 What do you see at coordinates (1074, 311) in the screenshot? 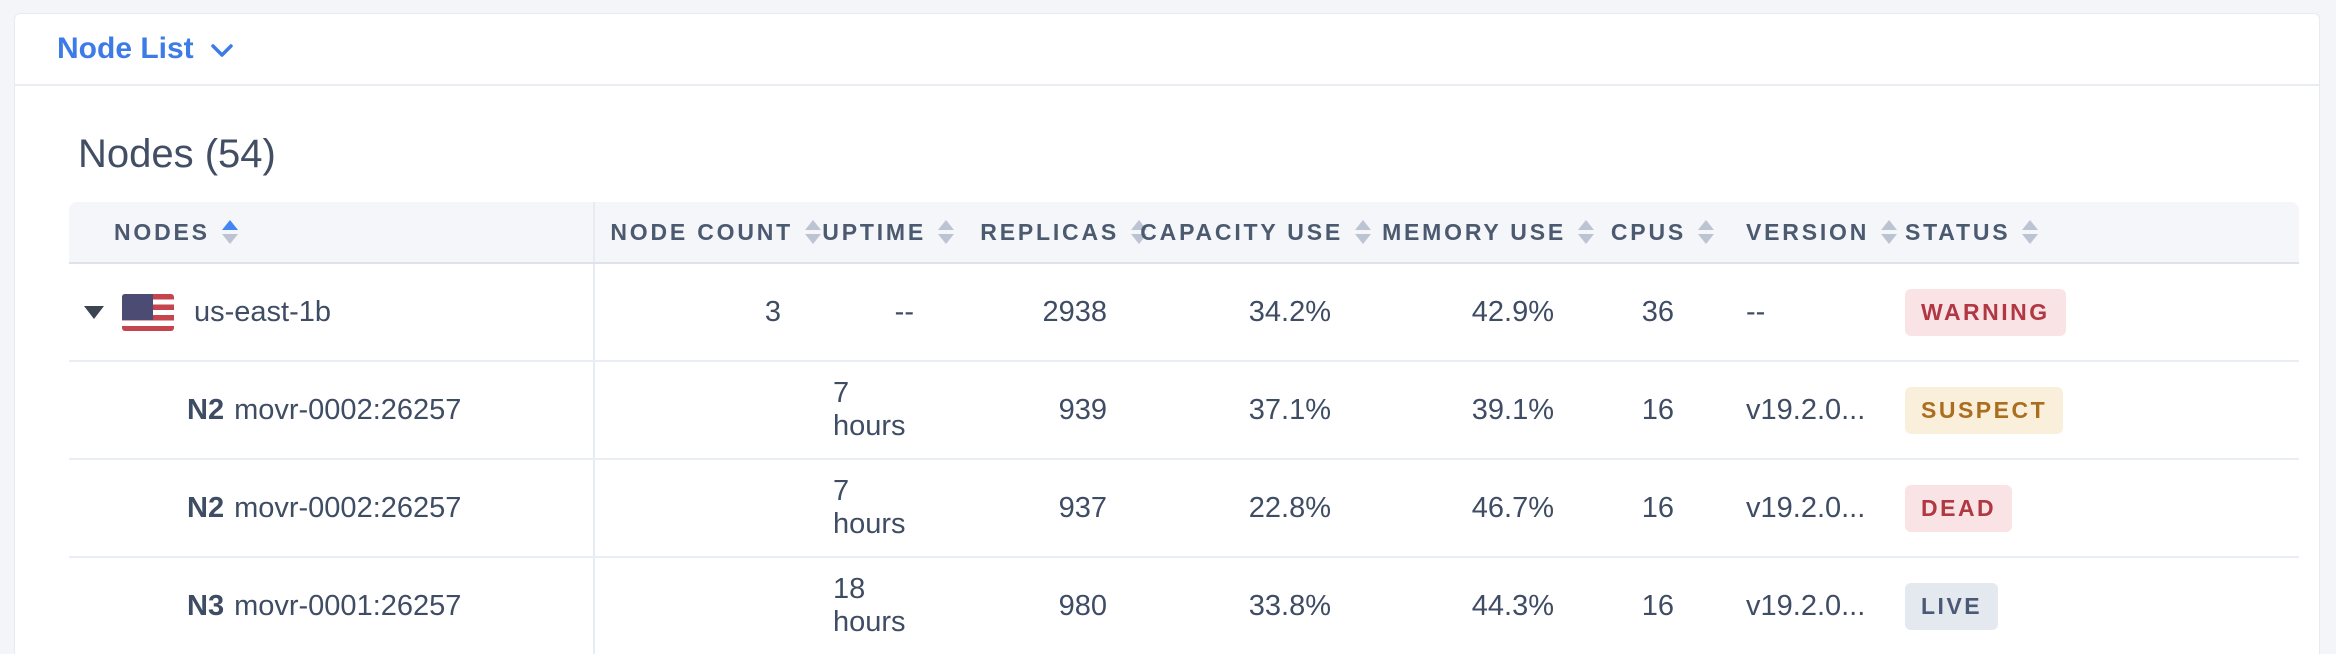
I see `replicas-cell: 2938` at bounding box center [1074, 311].